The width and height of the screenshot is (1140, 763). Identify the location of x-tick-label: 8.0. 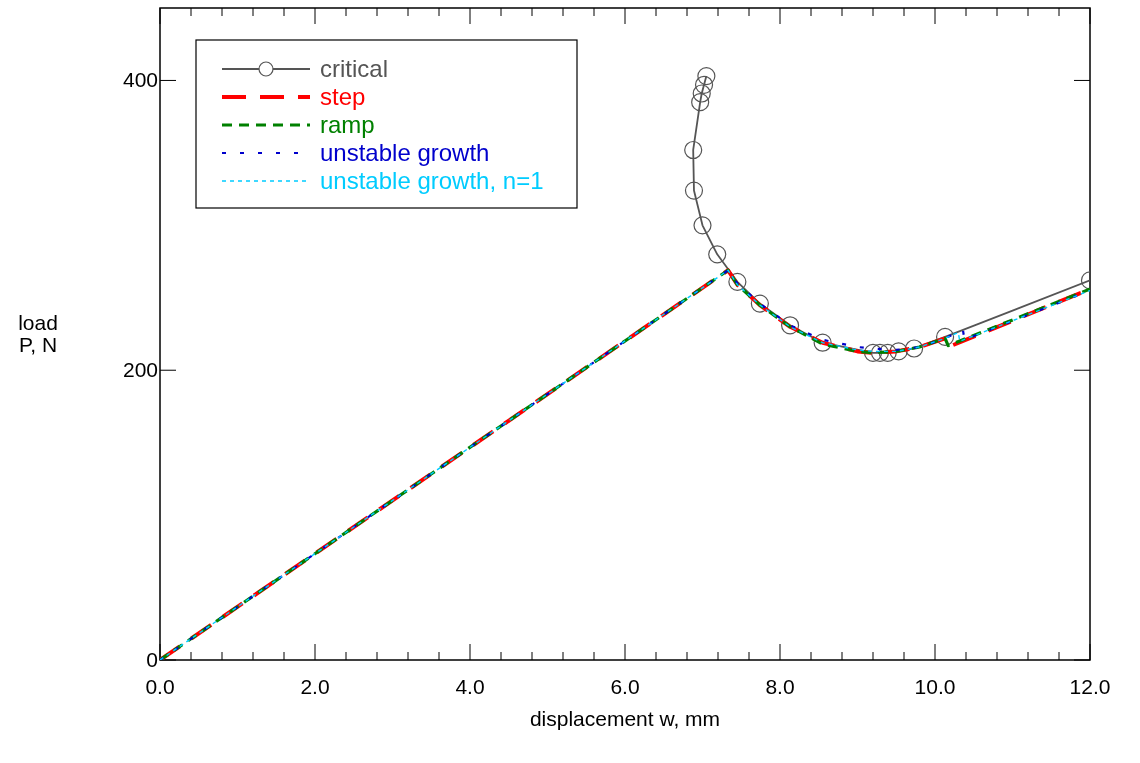
(780, 686).